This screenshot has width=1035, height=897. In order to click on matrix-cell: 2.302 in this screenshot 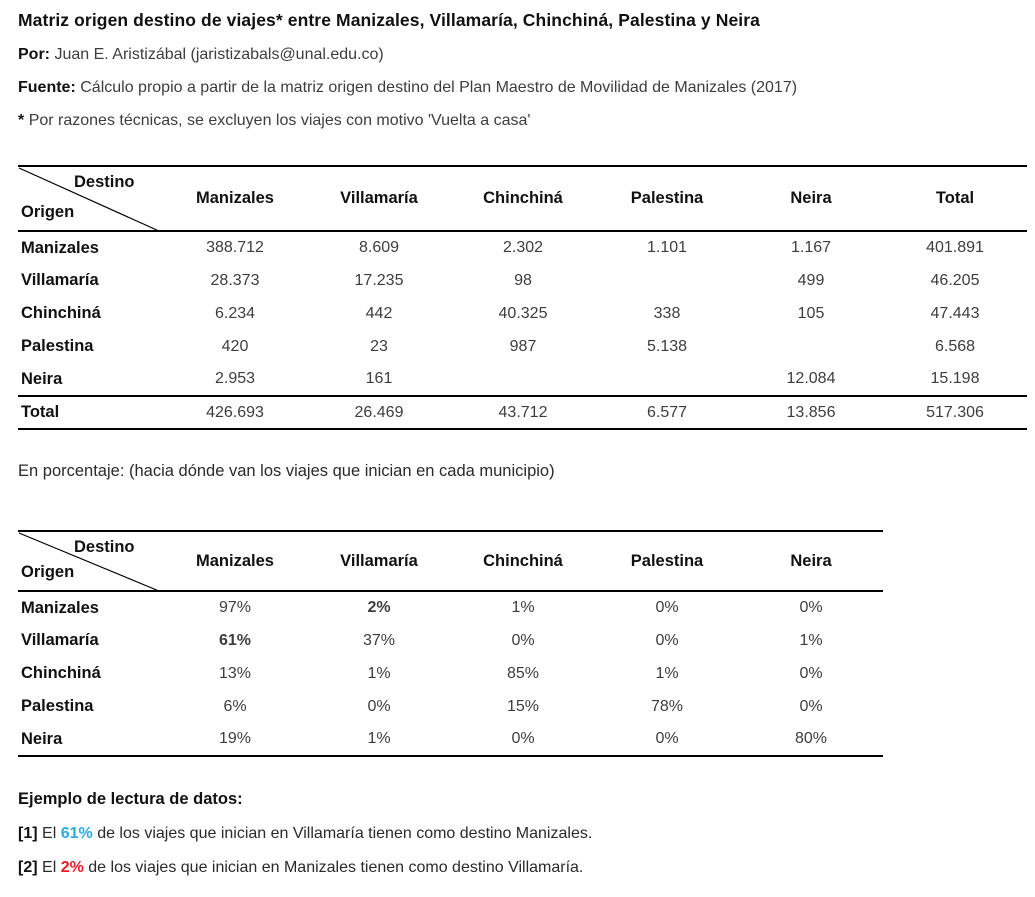, I will do `click(523, 247)`.